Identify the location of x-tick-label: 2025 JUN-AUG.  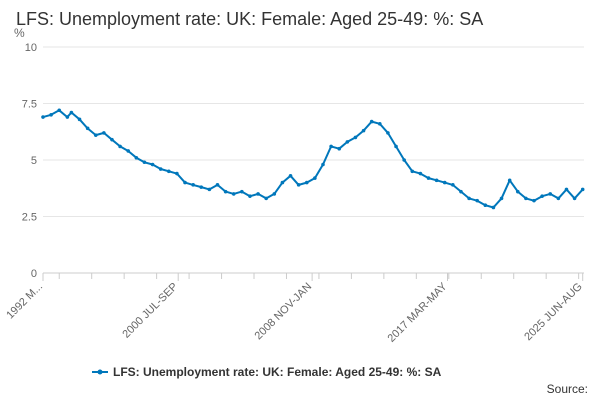
(553, 312).